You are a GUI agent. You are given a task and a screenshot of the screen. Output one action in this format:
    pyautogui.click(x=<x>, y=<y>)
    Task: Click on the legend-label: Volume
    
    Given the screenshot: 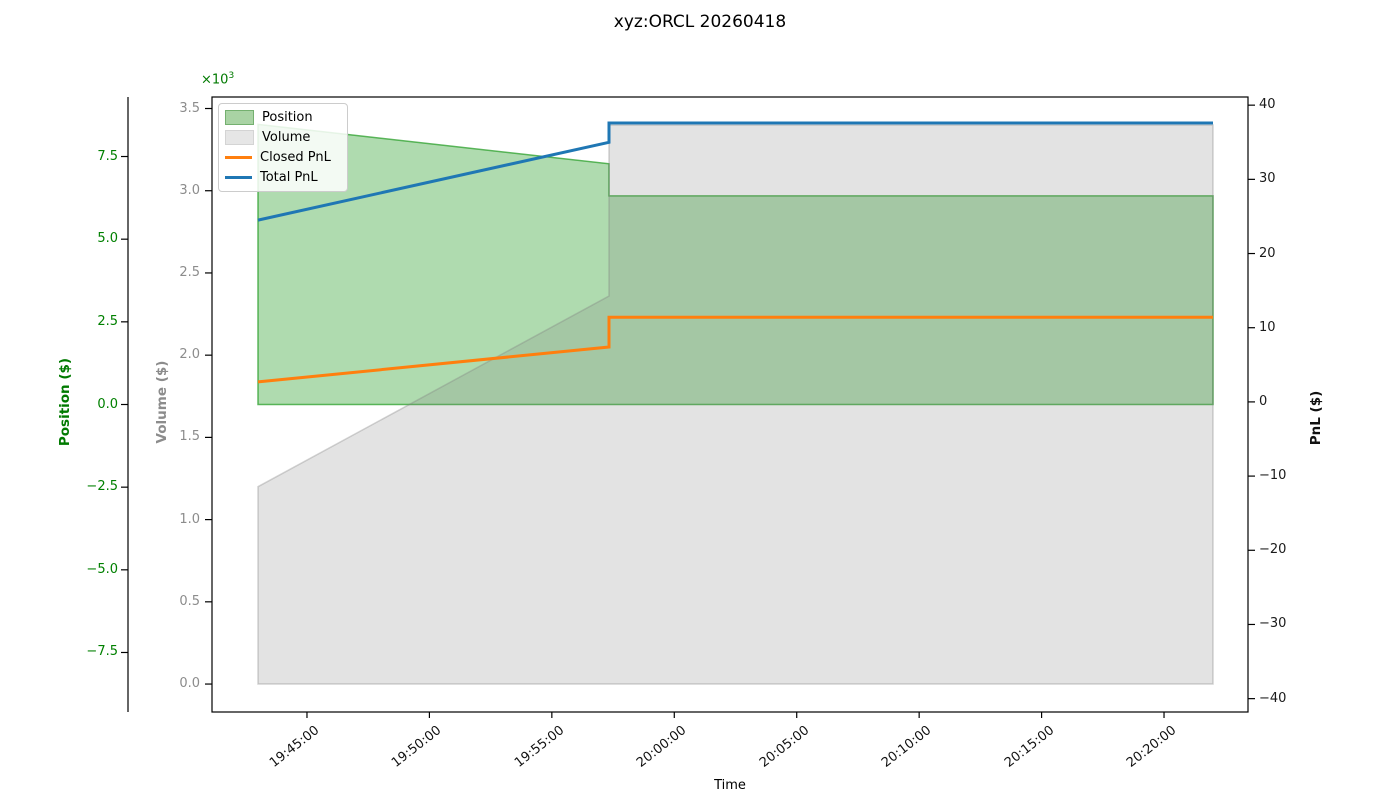 What is the action you would take?
    pyautogui.click(x=286, y=138)
    